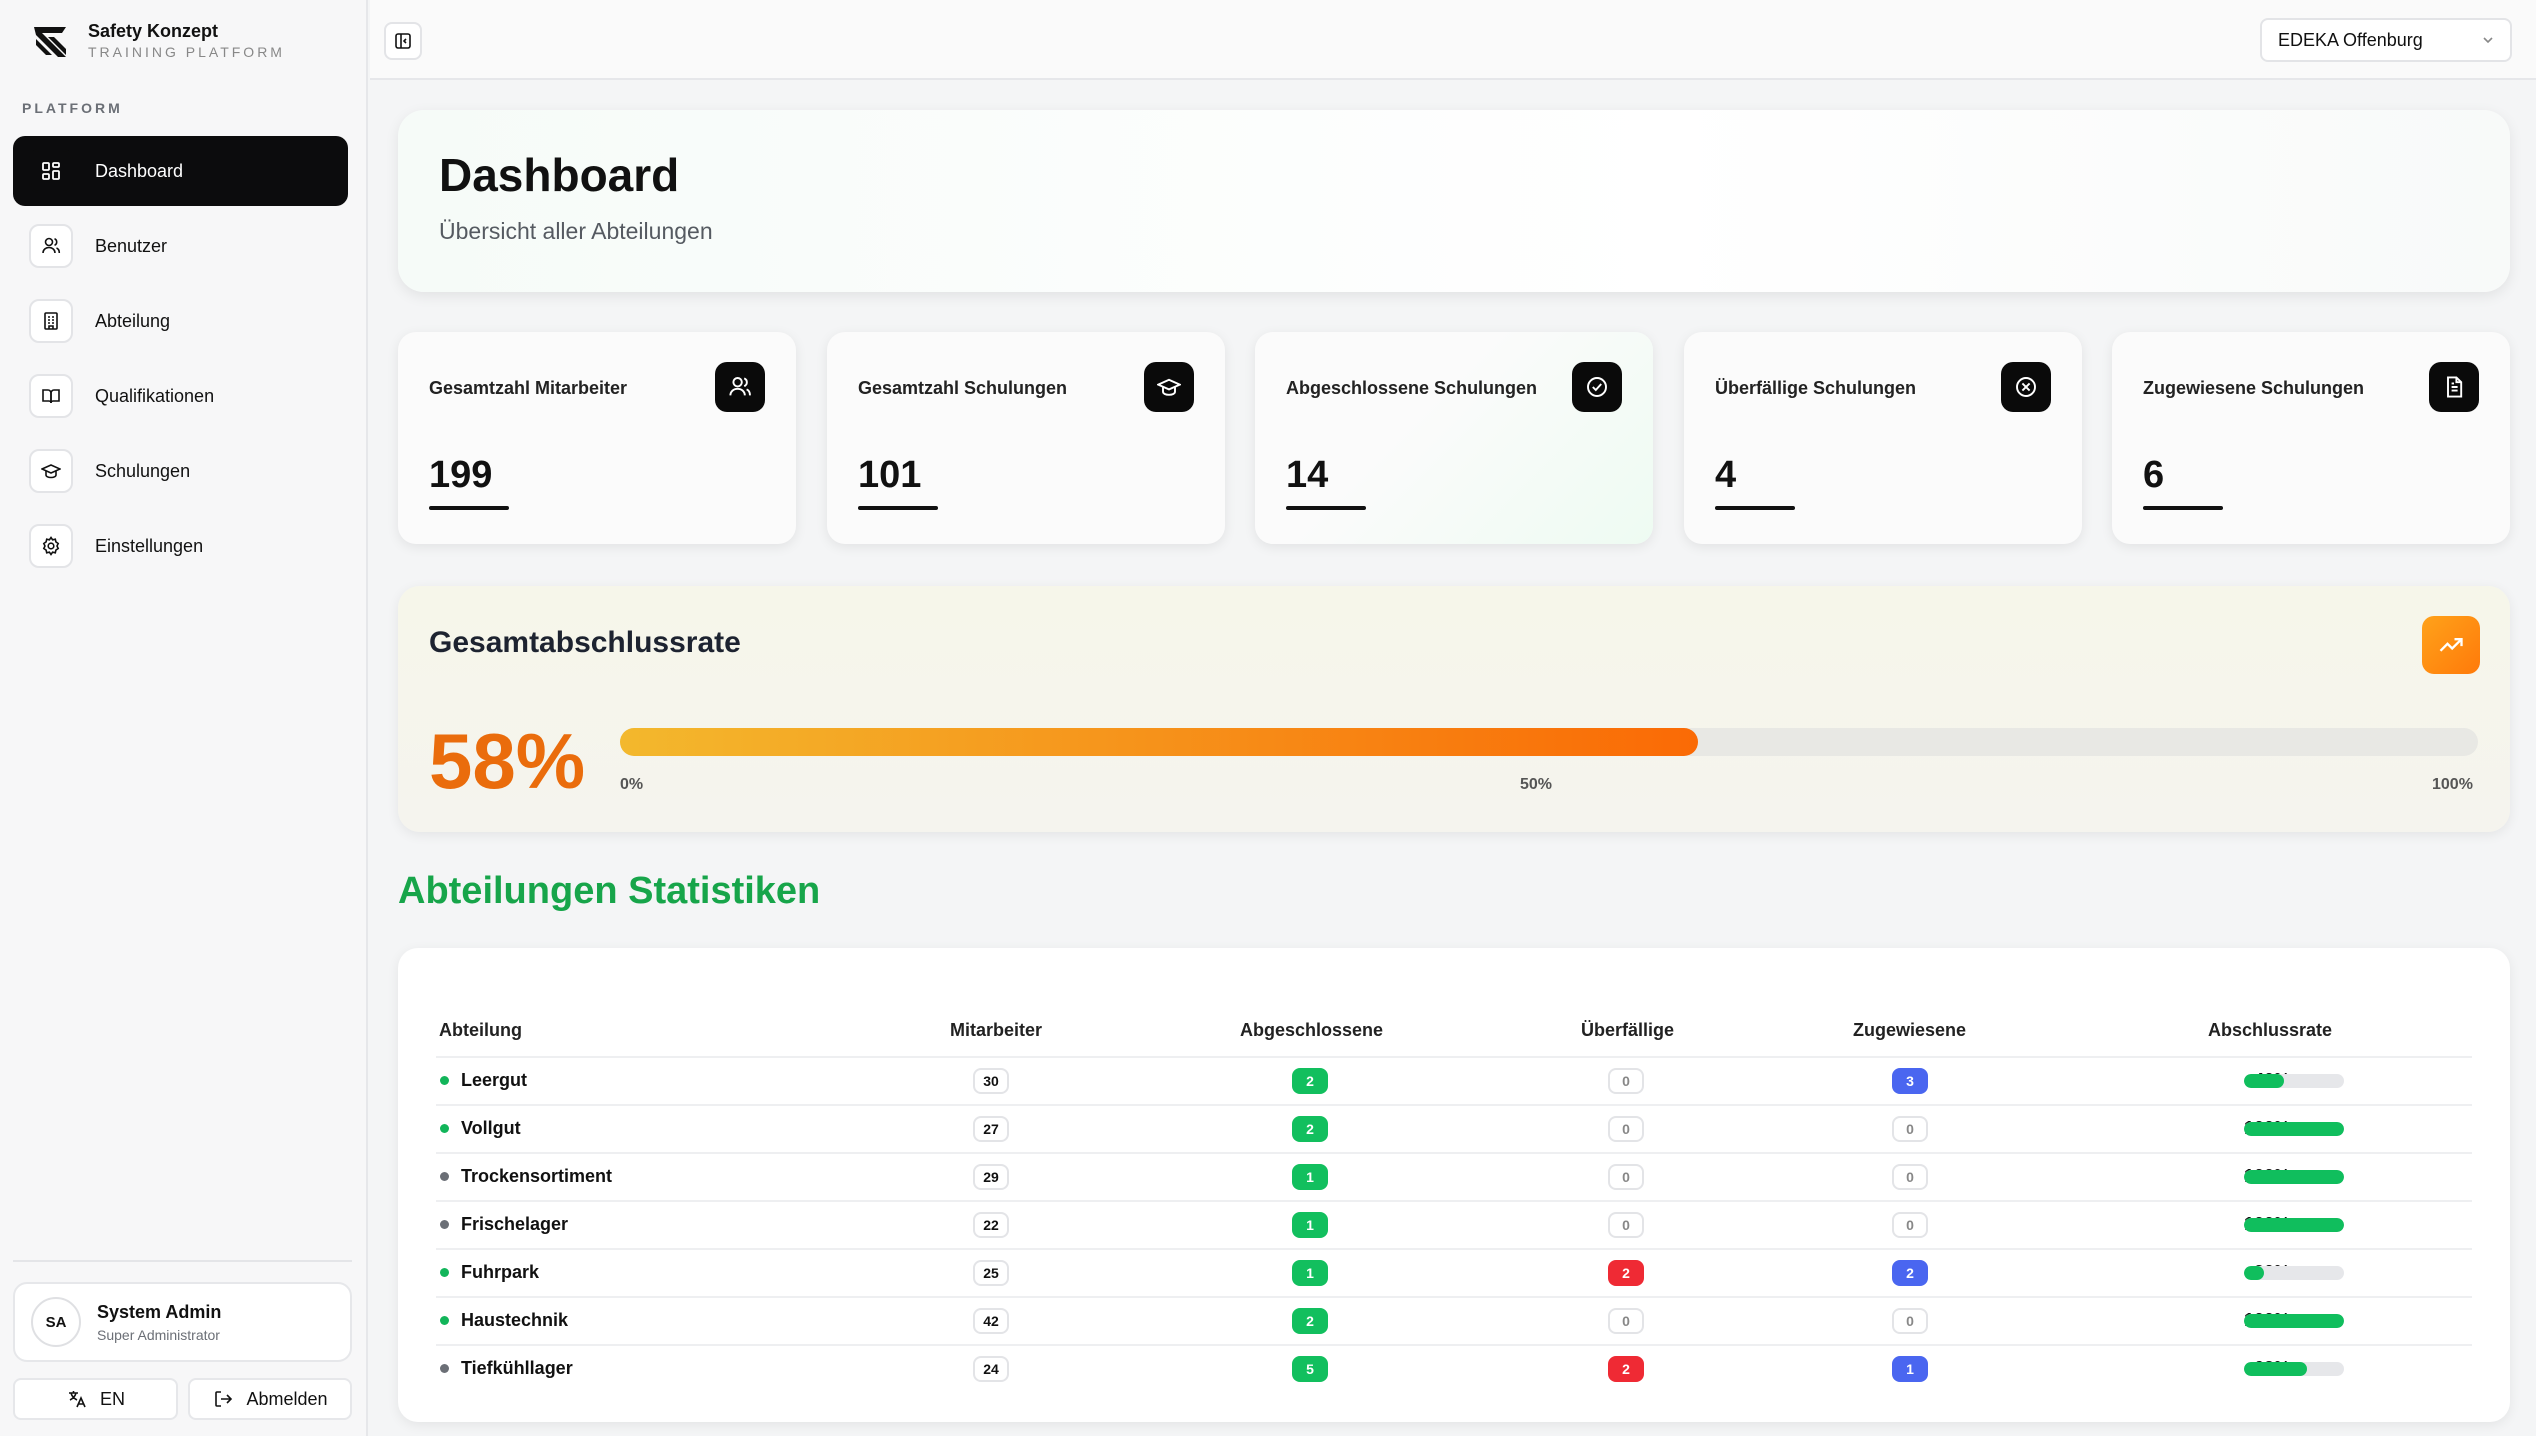 This screenshot has height=1436, width=2536. I want to click on stat-label: Überfällige Schulungen, so click(1816, 388).